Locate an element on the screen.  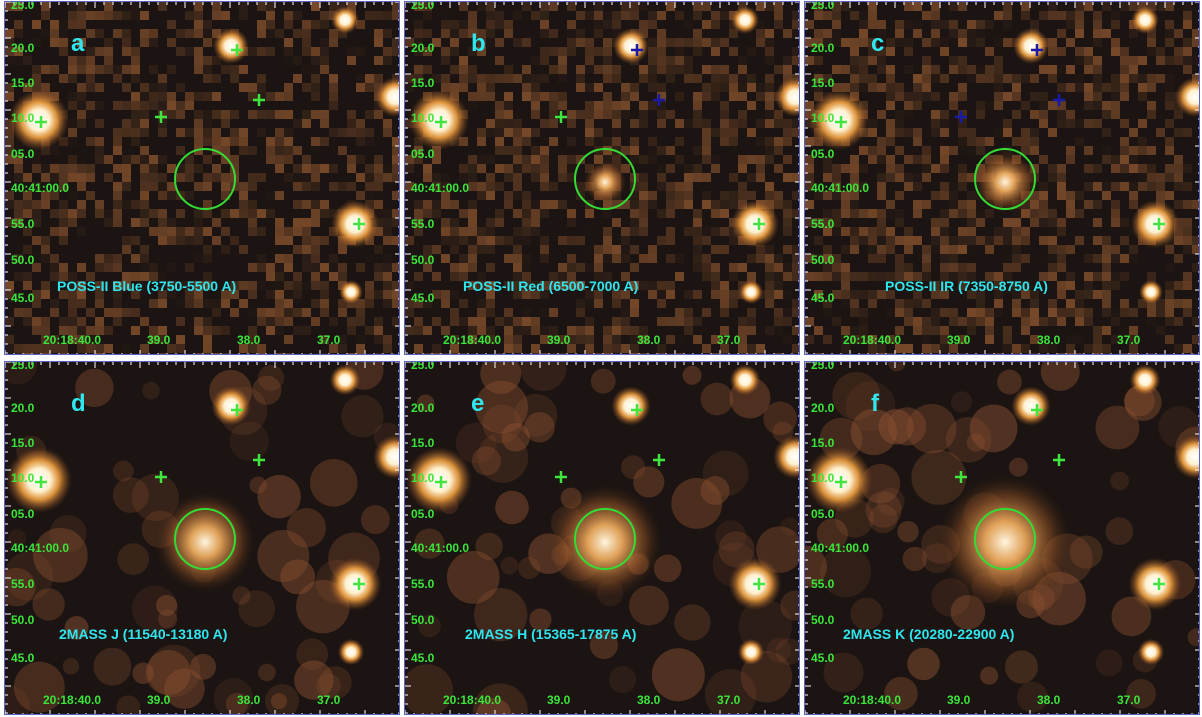
panel-letter: b is located at coordinates (478, 43).